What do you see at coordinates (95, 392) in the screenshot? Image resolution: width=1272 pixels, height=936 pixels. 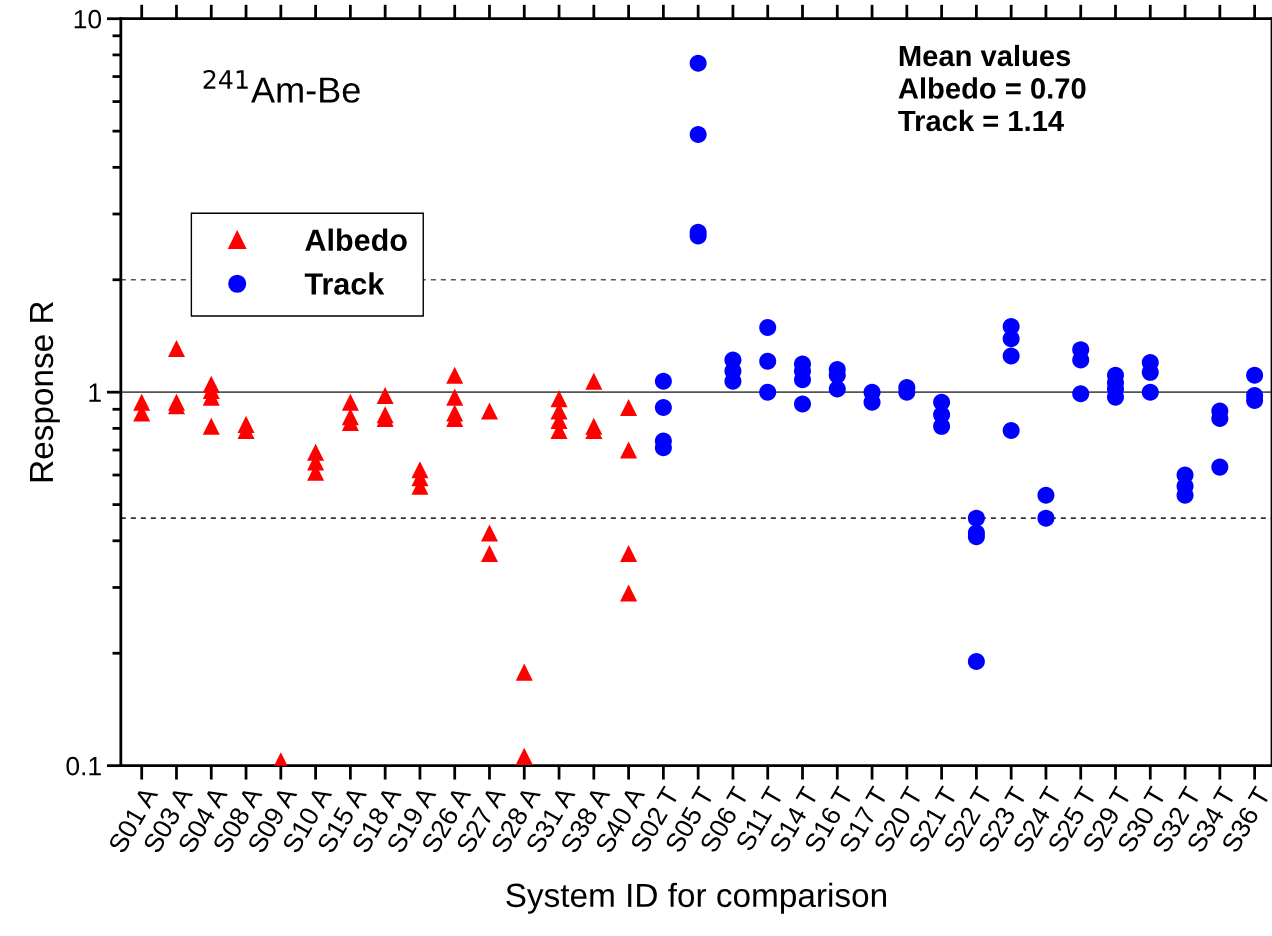 I see `y-tick-label: 1` at bounding box center [95, 392].